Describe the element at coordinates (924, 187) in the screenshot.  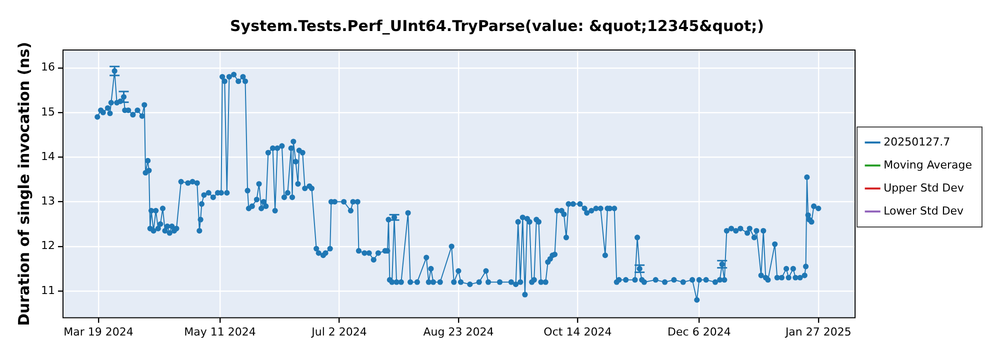
I see `legend-label: Upper Std Dev` at that location.